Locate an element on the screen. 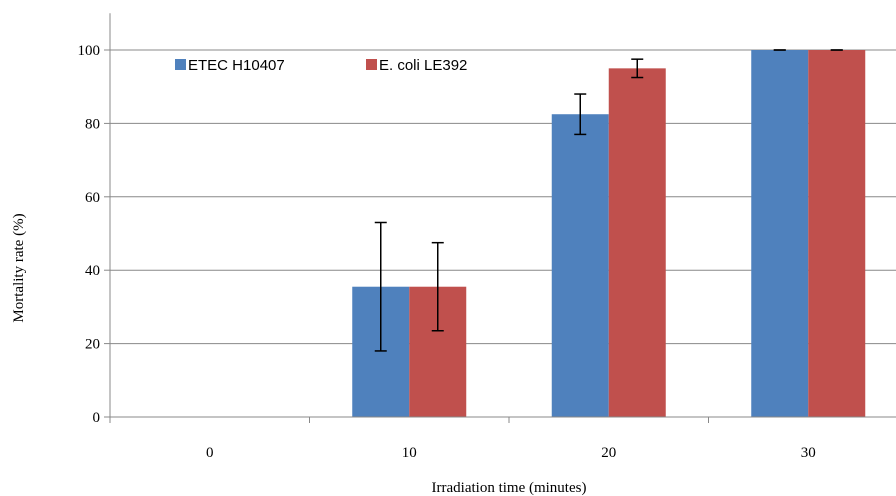  x-tick-labels: 0 10 20 30 is located at coordinates (511, 453).